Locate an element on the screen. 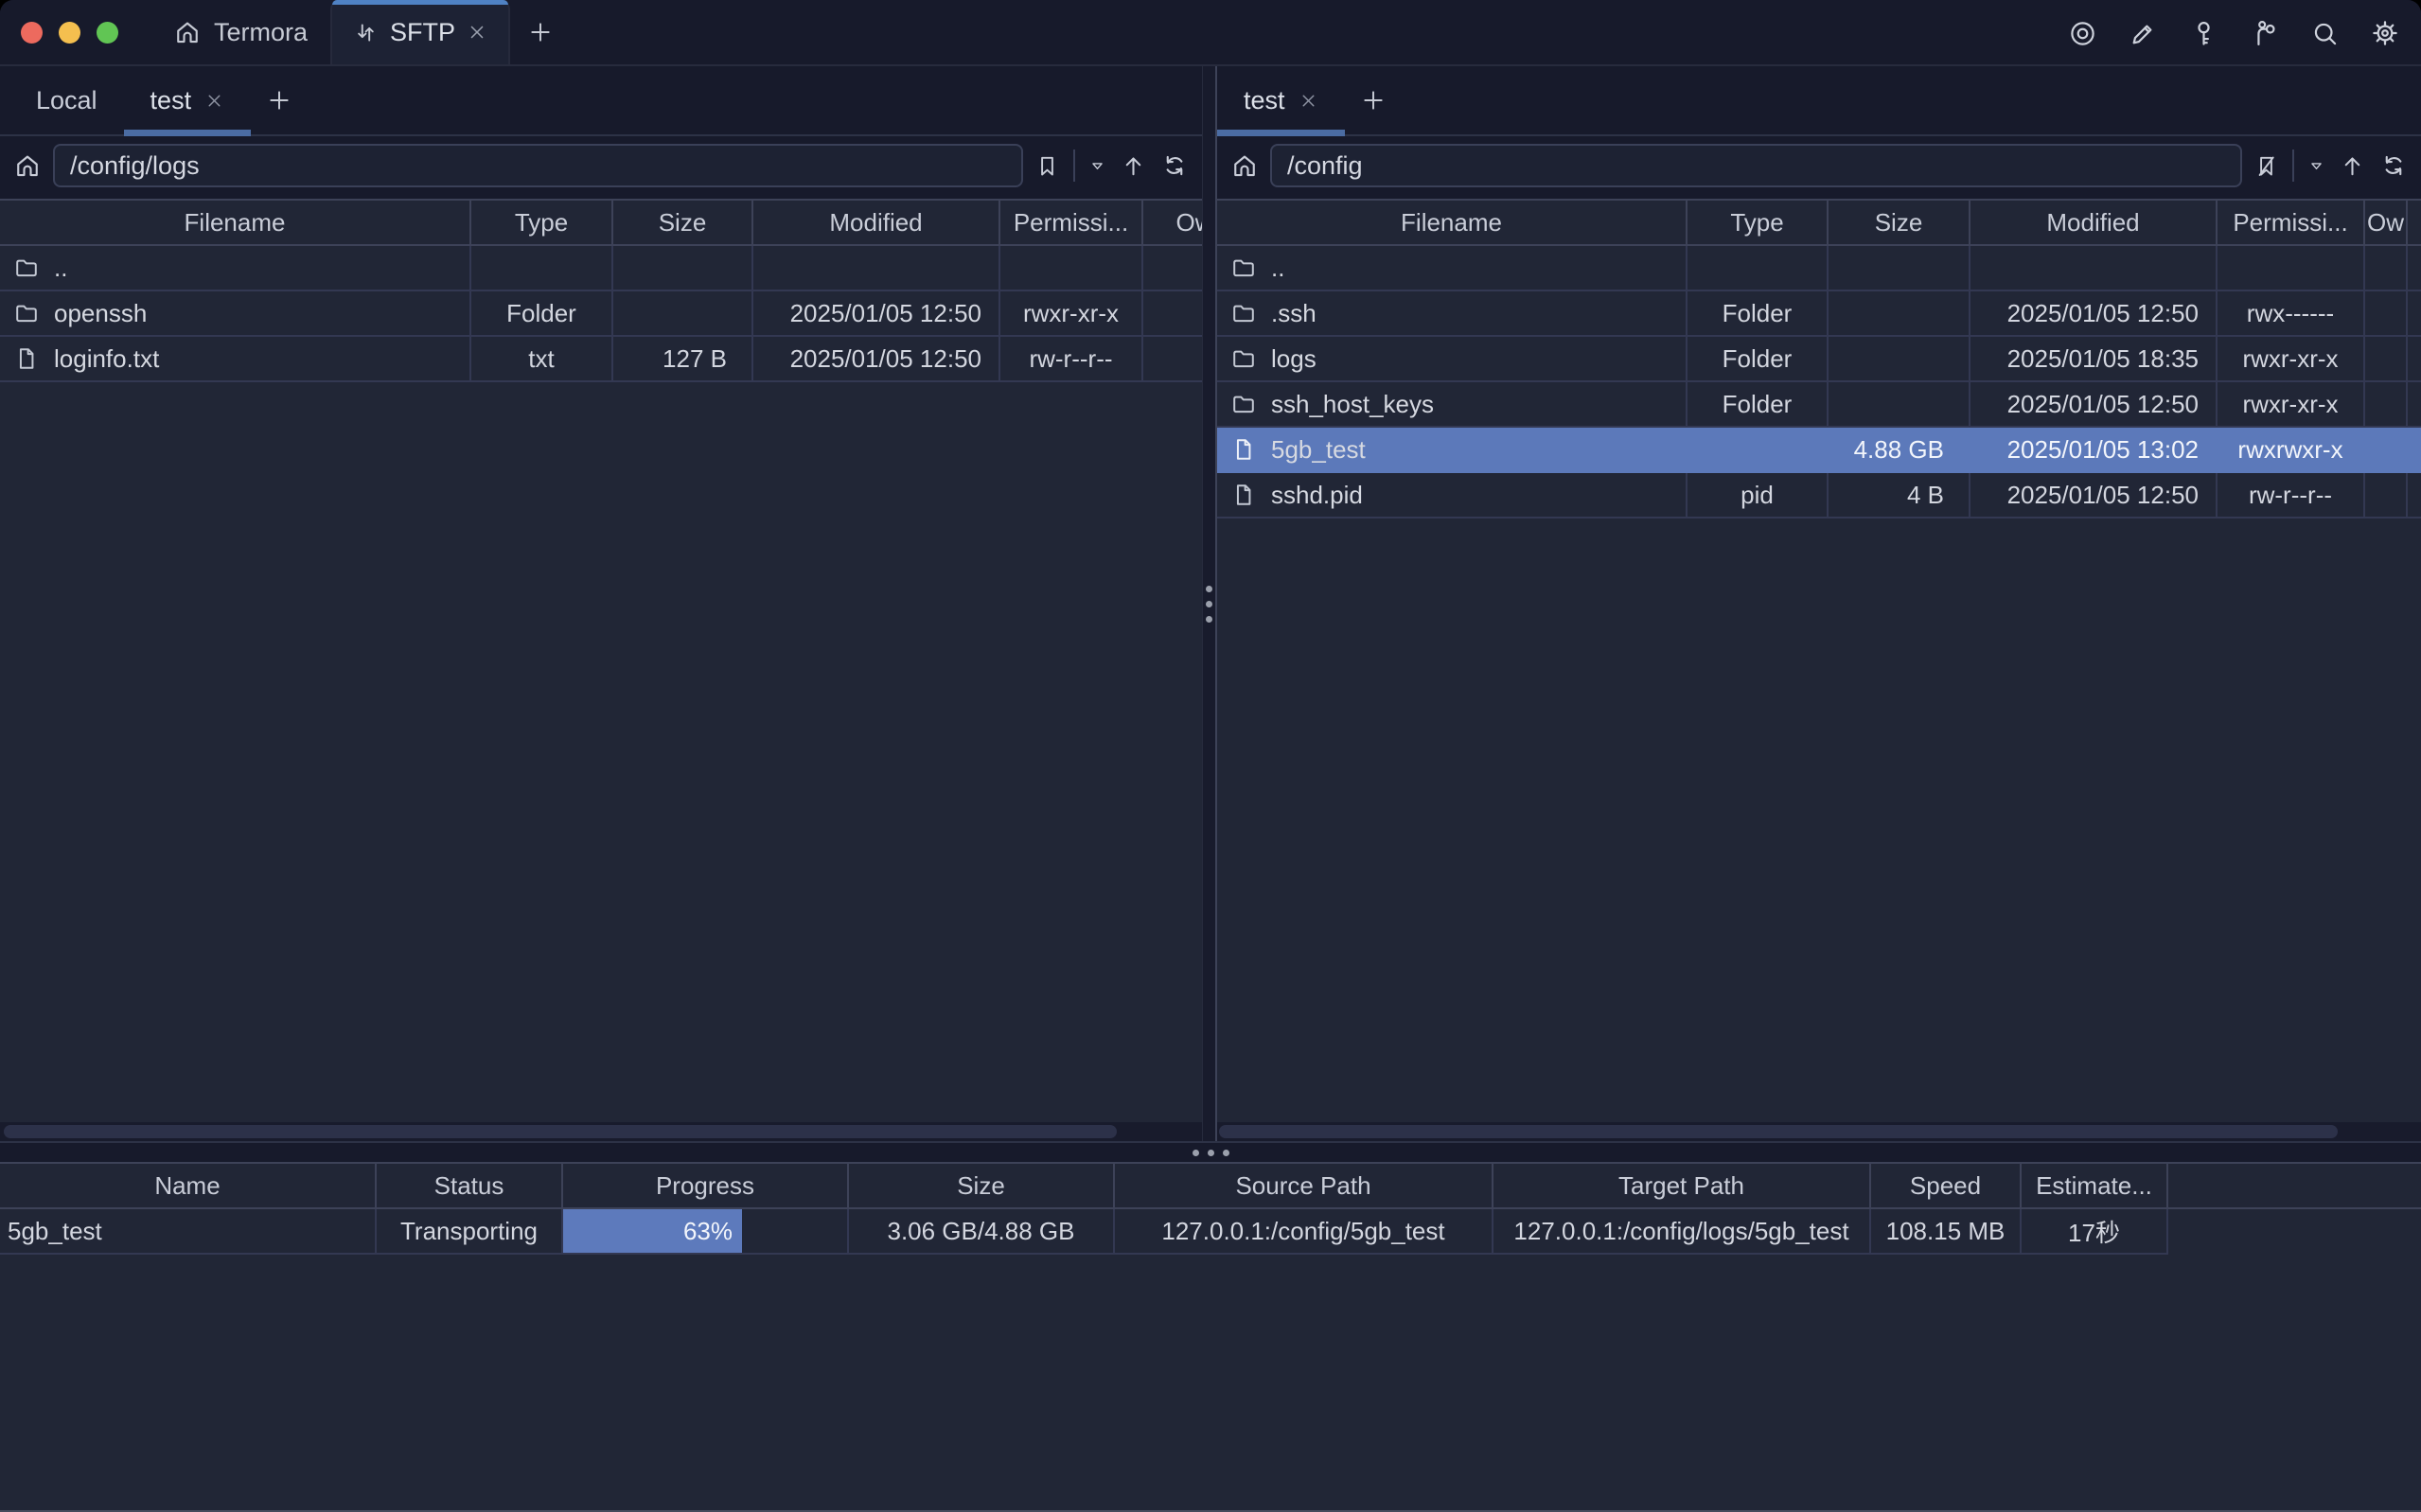 This screenshot has height=1512, width=2421. minimize-window-button is located at coordinates (69, 32).